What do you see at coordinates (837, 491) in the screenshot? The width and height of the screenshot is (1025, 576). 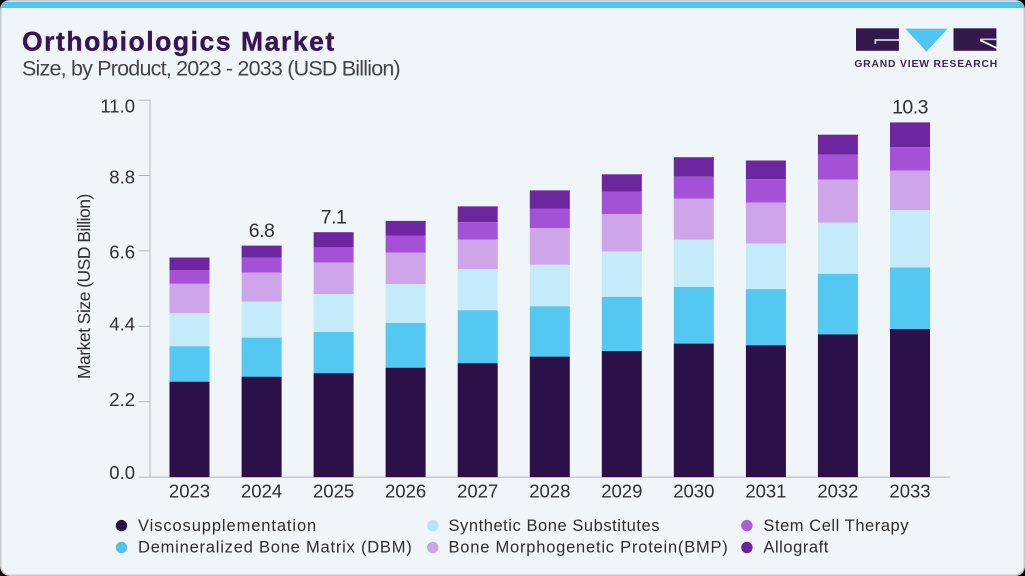 I see `svg-text: 2032` at bounding box center [837, 491].